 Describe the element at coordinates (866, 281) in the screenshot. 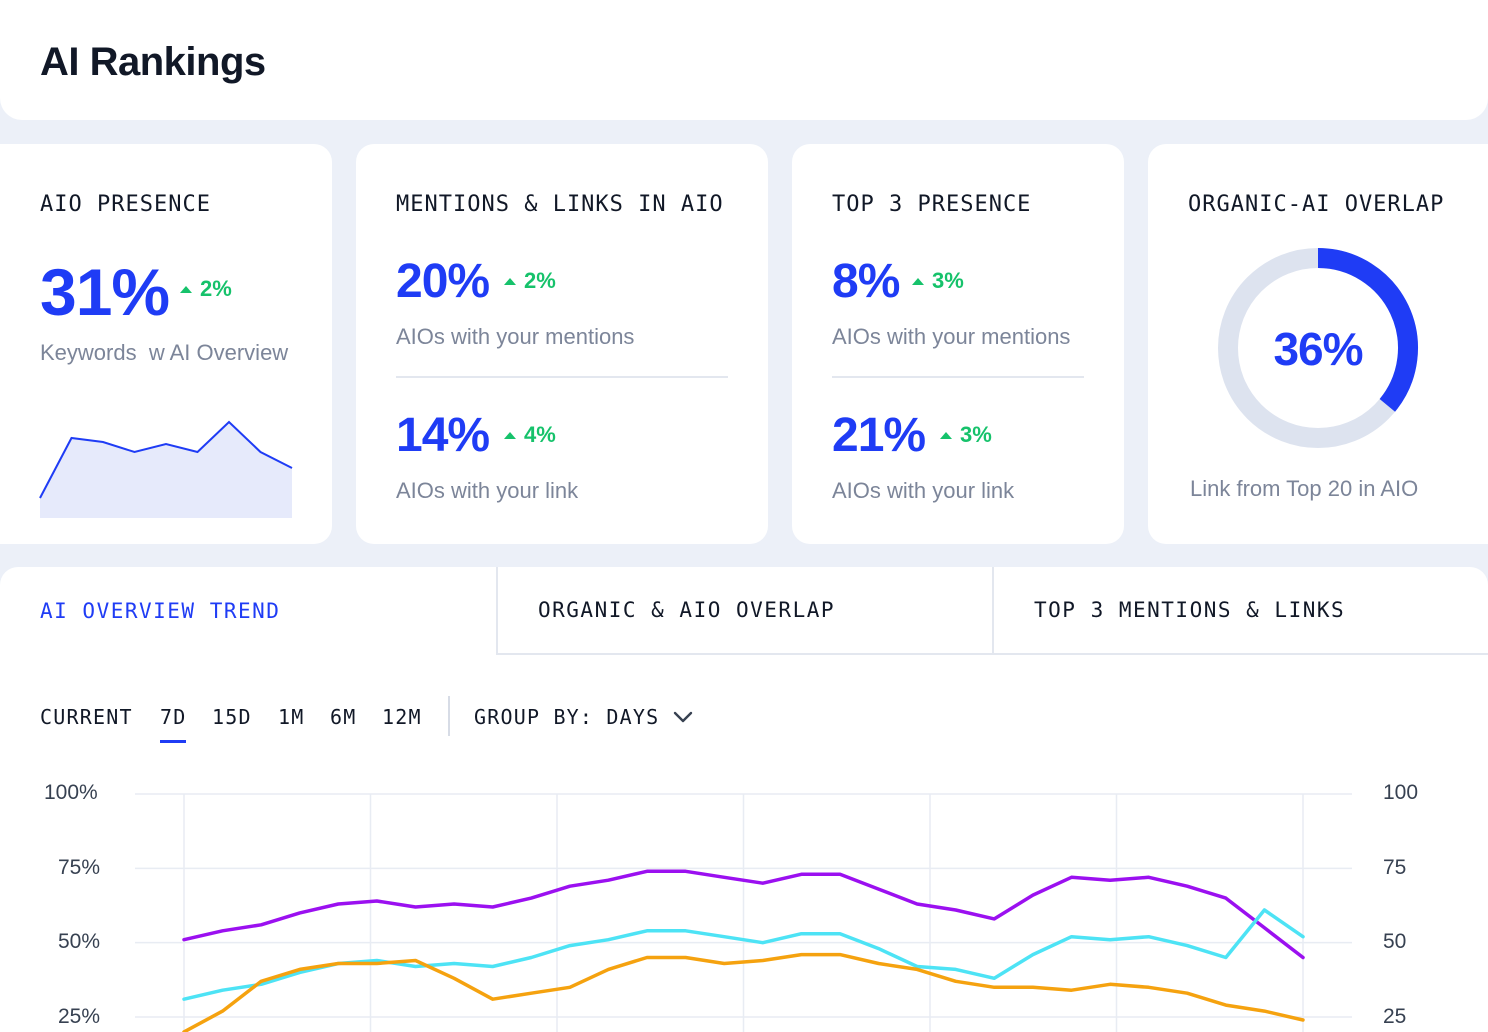

I see `top3-mentions-value: 8%` at that location.